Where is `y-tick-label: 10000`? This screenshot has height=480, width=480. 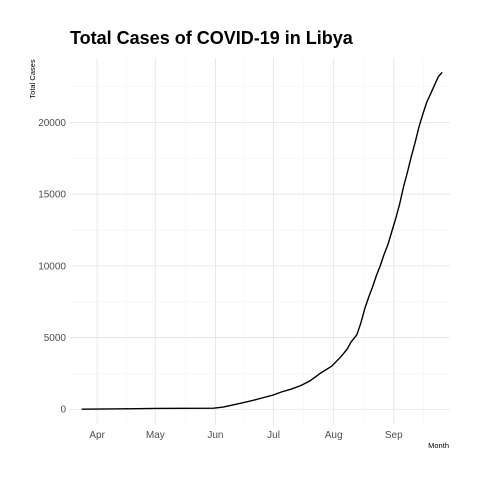
y-tick-label: 10000 is located at coordinates (52, 266).